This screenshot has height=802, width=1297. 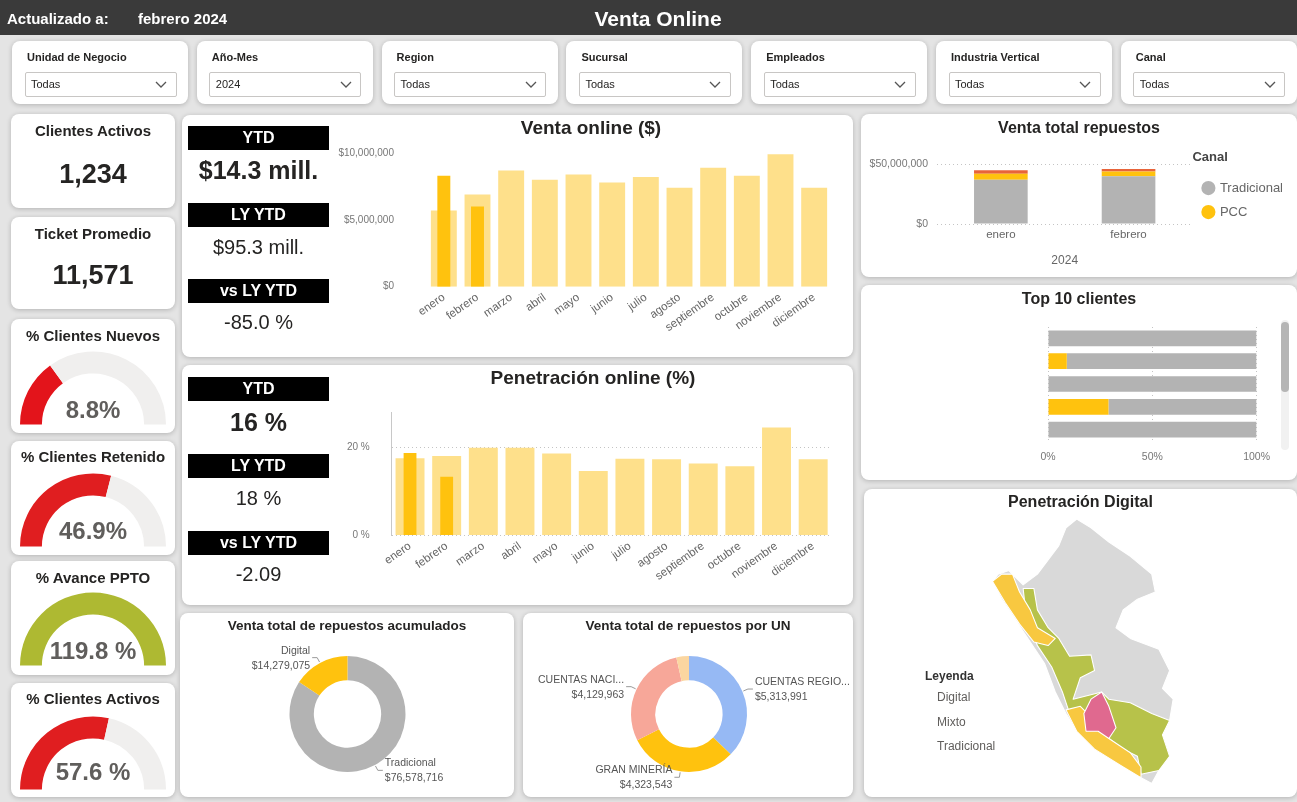 I want to click on text: Año-Mes, so click(x=235, y=56).